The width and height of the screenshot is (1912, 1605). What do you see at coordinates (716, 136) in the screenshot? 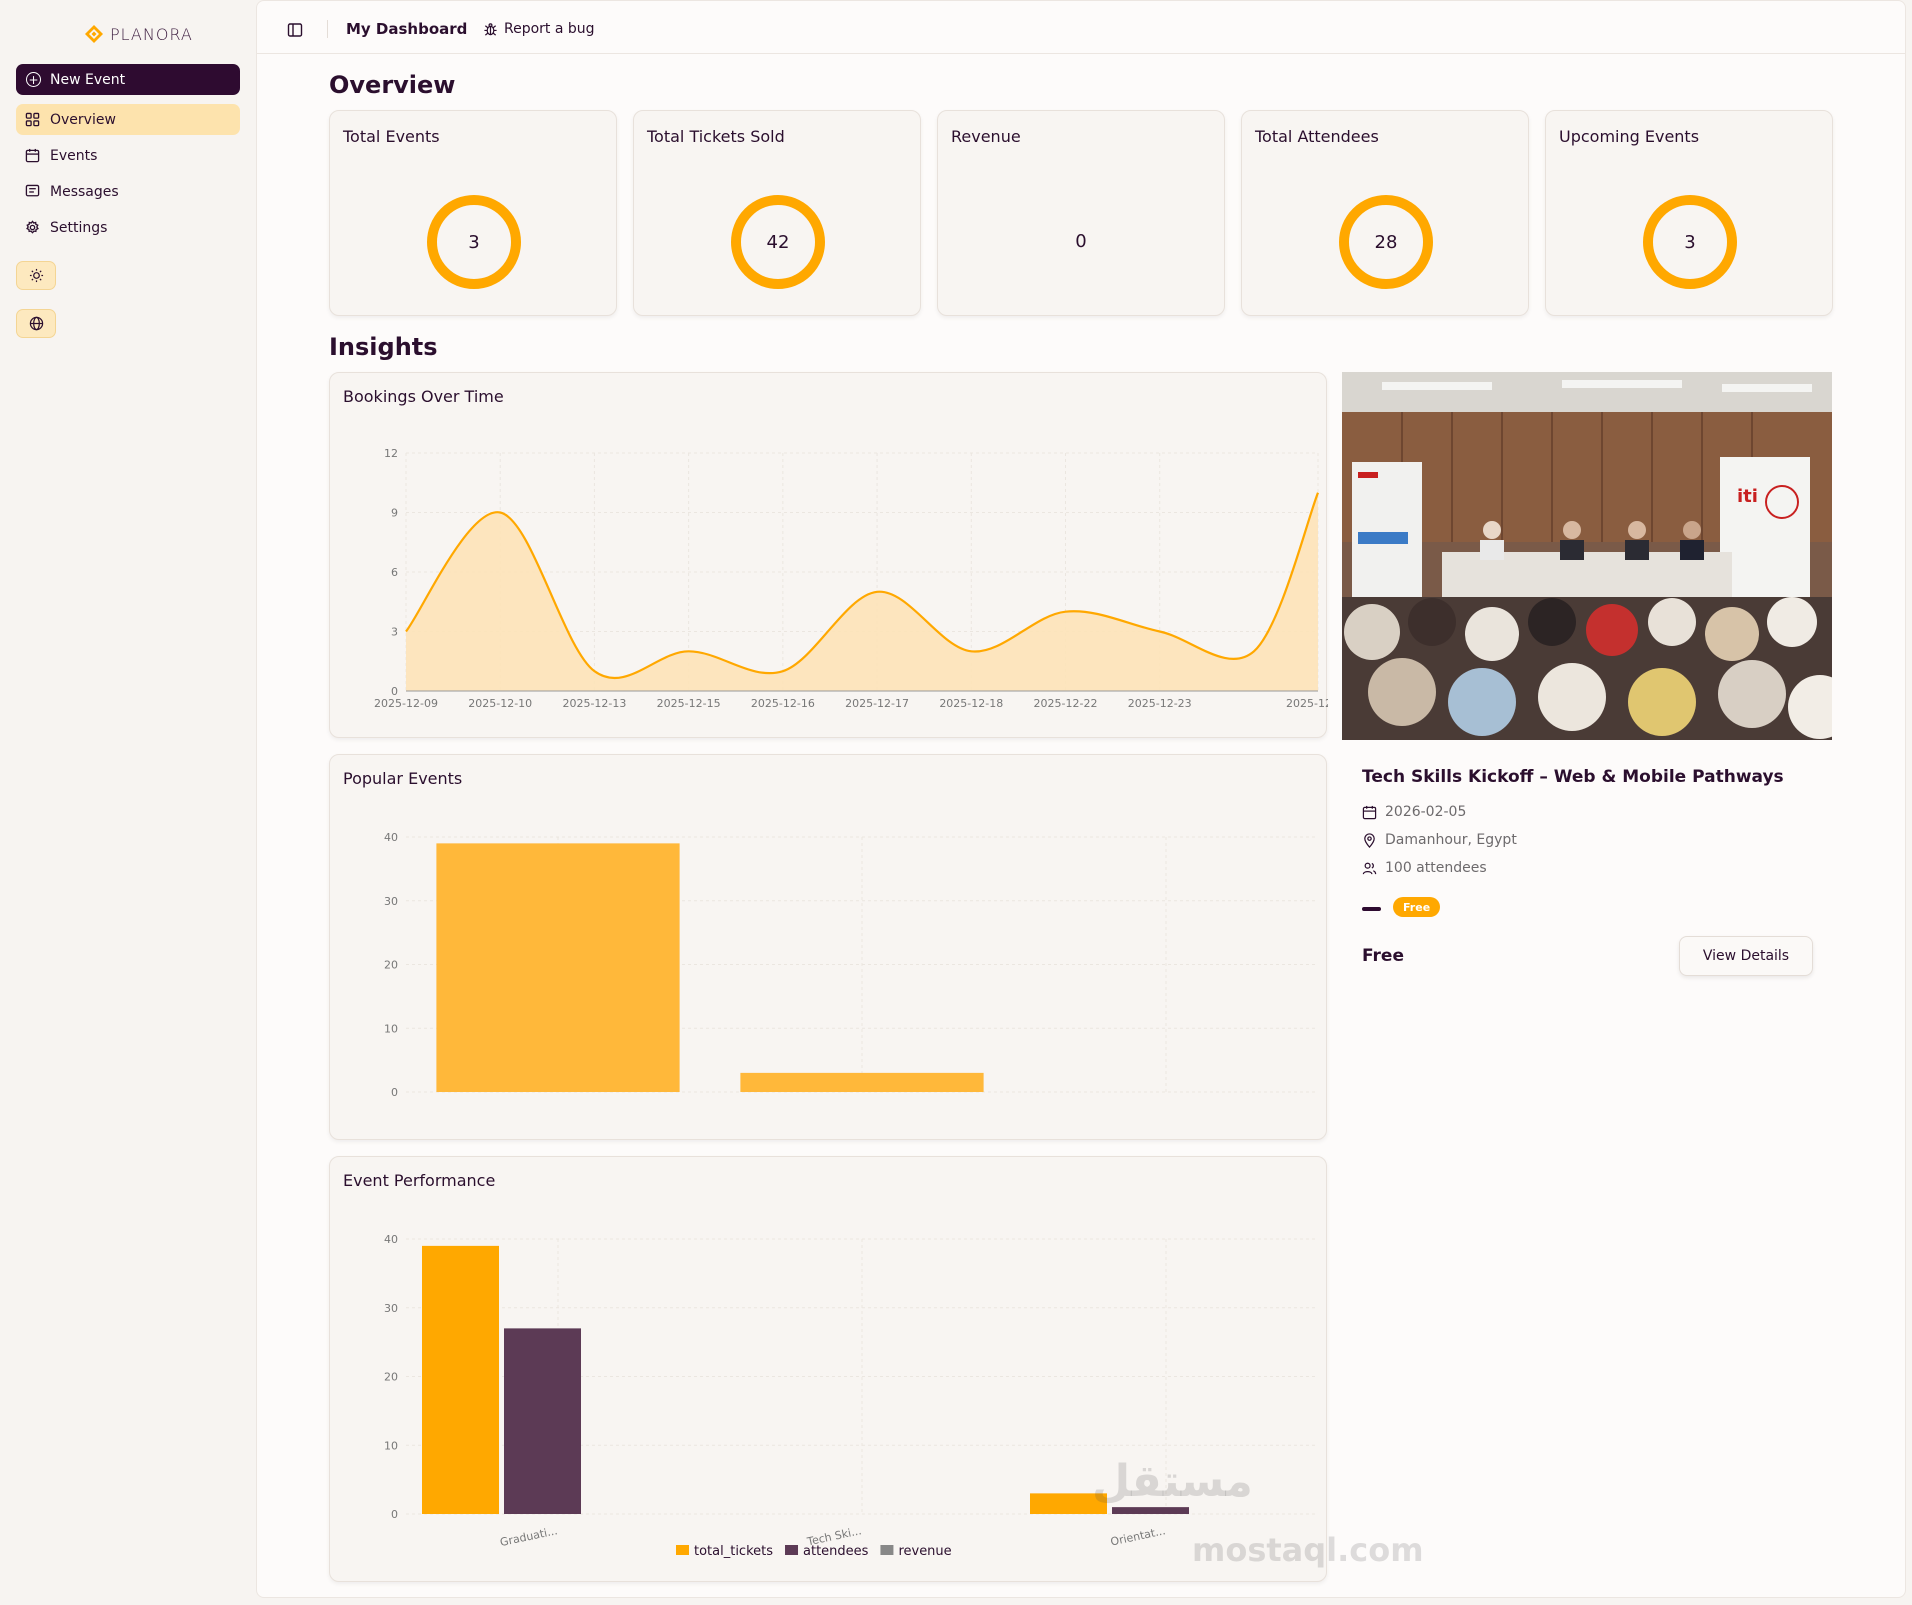
I see `stat-label: Total Tickets Sold` at bounding box center [716, 136].